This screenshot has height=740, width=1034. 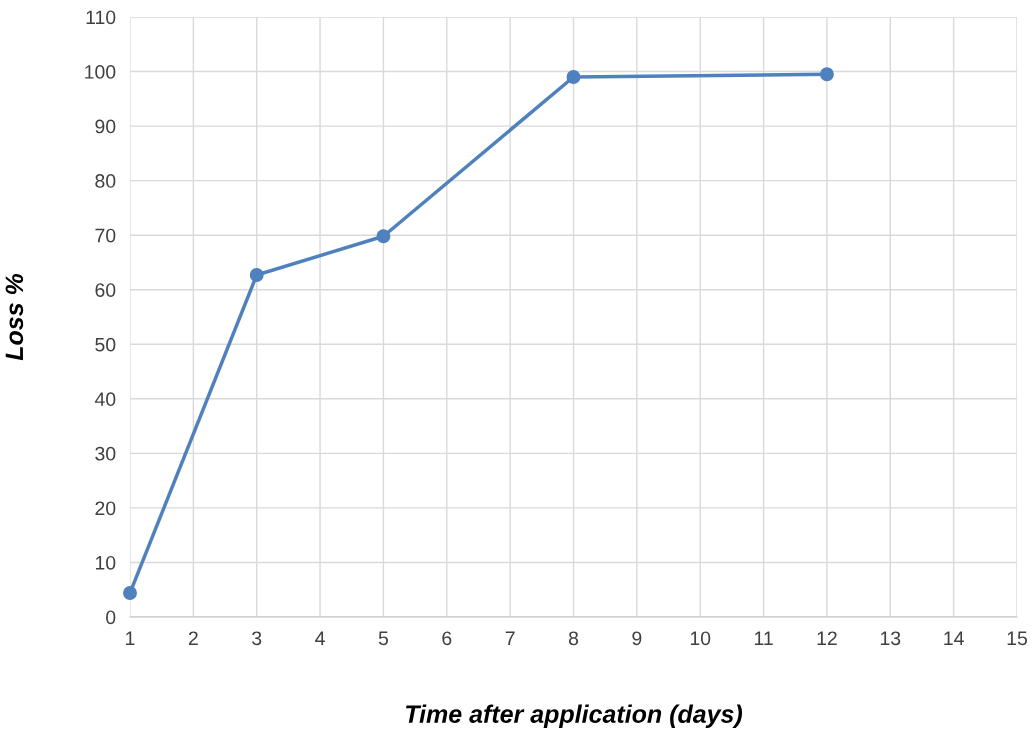 What do you see at coordinates (574, 716) in the screenshot?
I see `x-axis-title: Time after application (days)` at bounding box center [574, 716].